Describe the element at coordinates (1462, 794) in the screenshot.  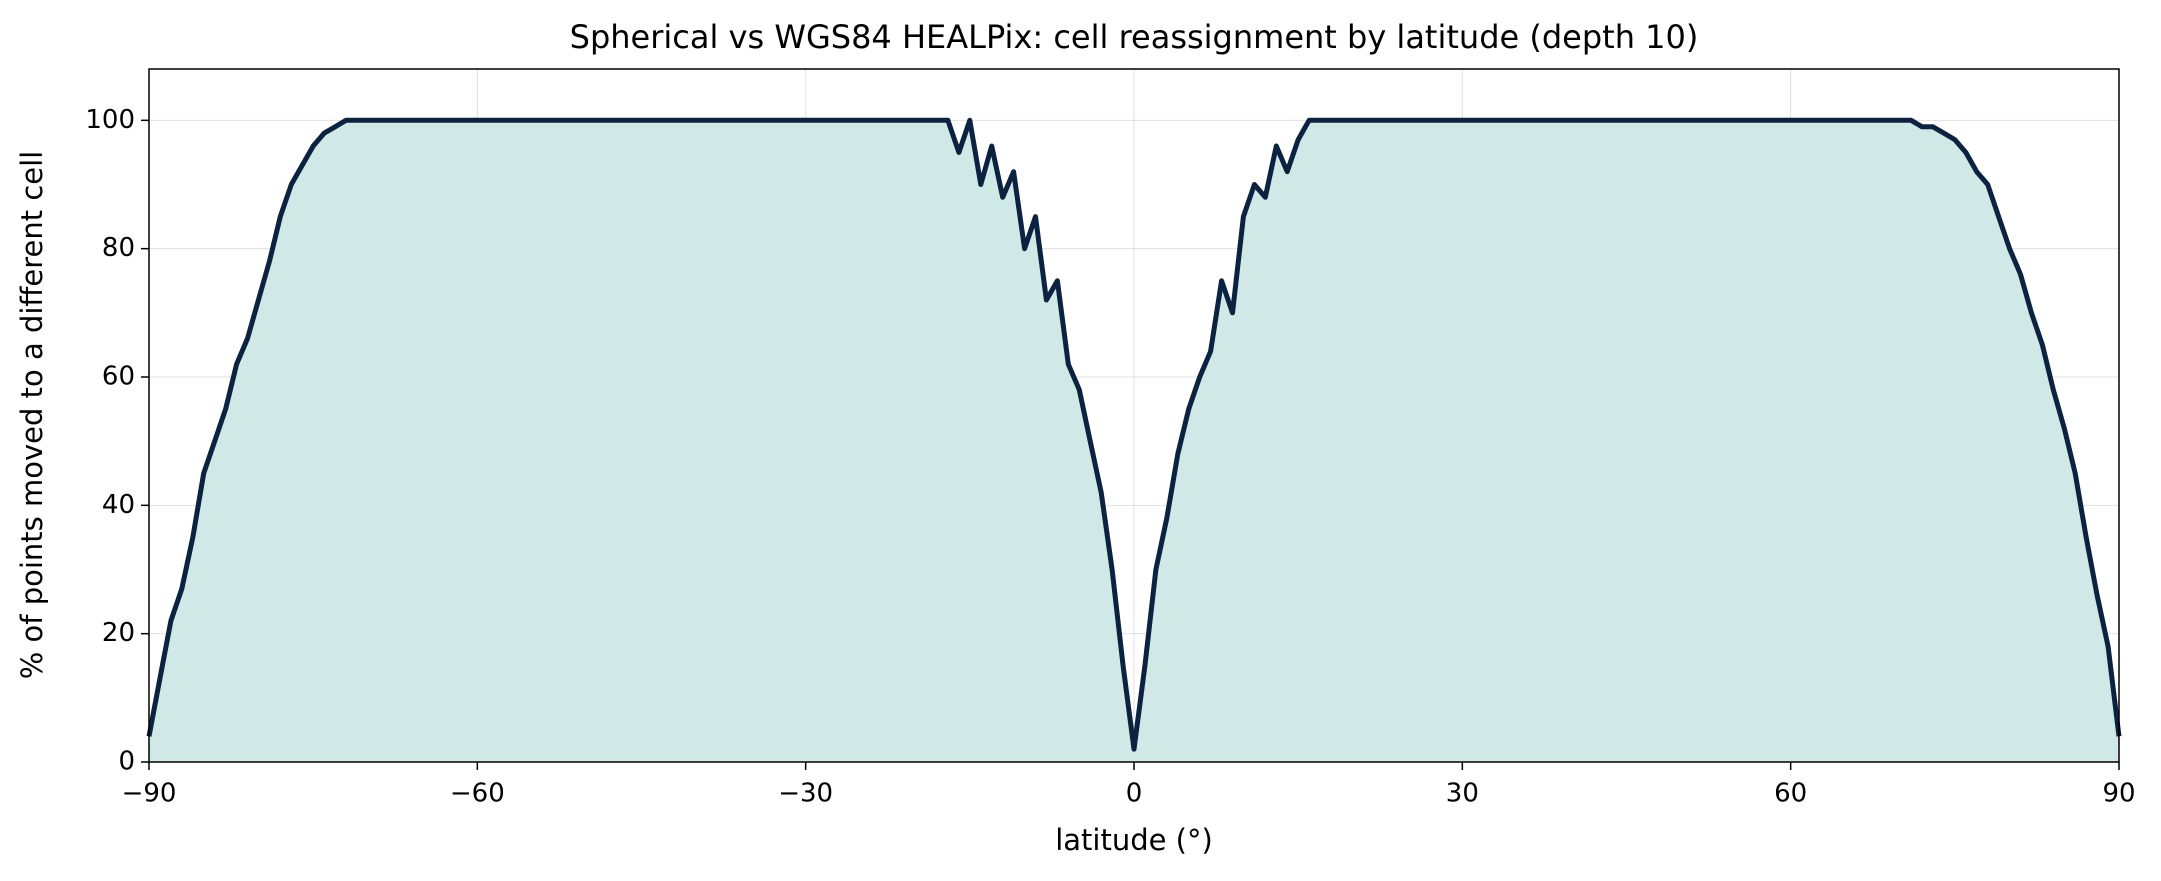
I see `x-tick-label: 30` at that location.